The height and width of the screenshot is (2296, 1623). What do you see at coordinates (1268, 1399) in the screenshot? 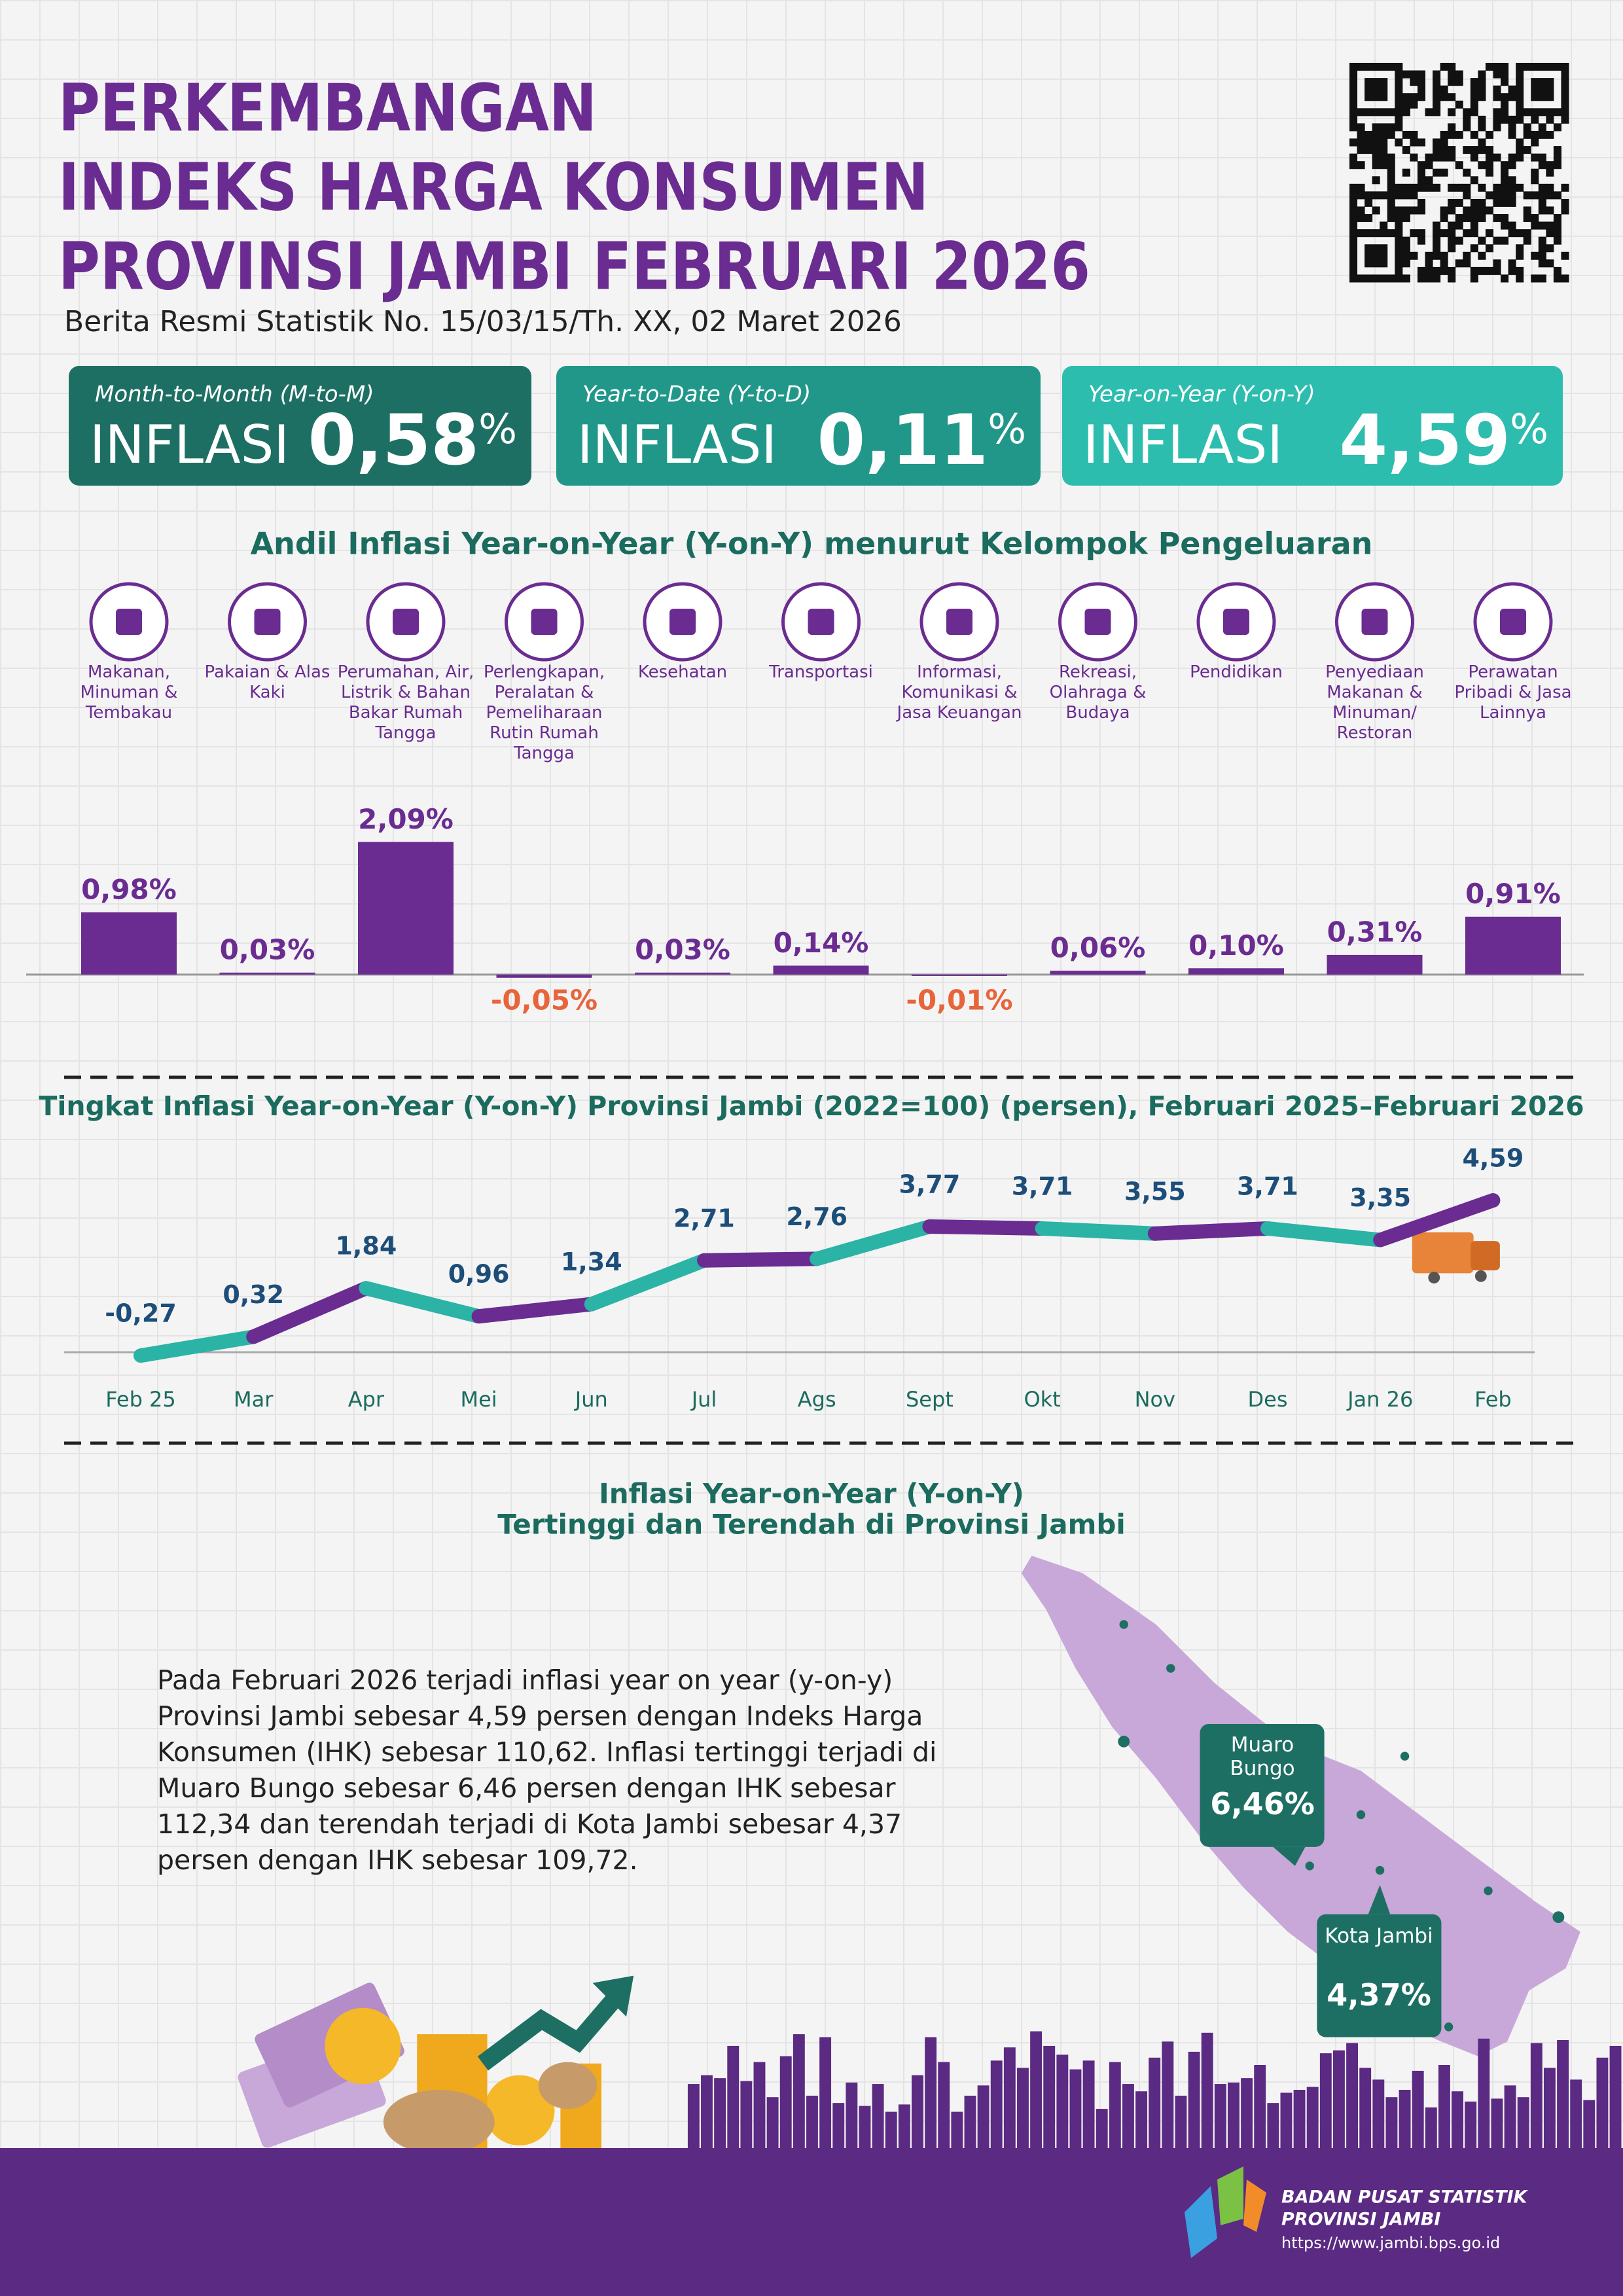
I see `x-tick-label: Des` at bounding box center [1268, 1399].